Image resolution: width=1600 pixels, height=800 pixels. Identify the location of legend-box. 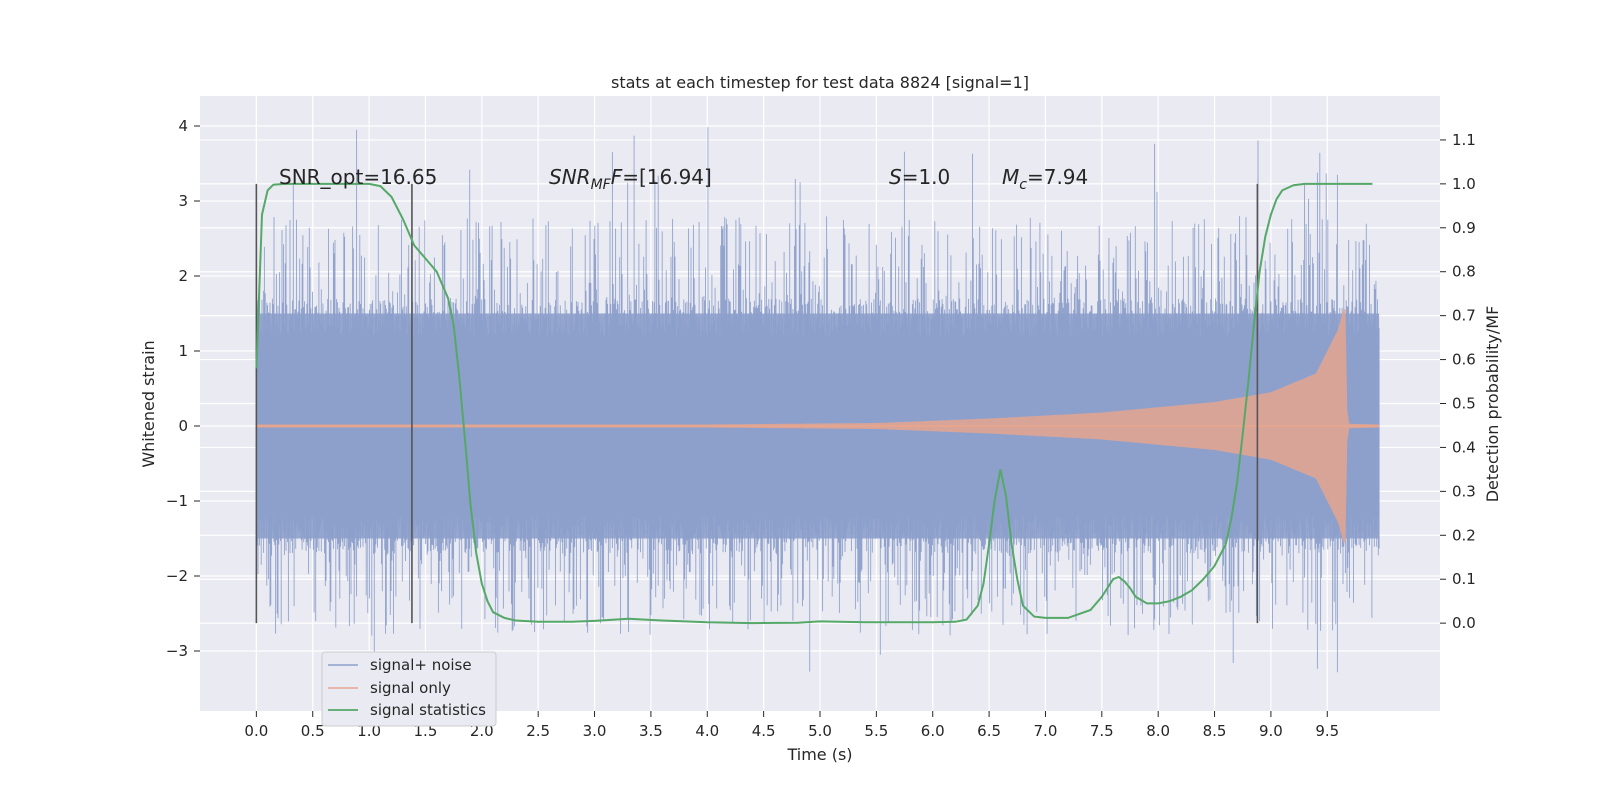
(409, 689).